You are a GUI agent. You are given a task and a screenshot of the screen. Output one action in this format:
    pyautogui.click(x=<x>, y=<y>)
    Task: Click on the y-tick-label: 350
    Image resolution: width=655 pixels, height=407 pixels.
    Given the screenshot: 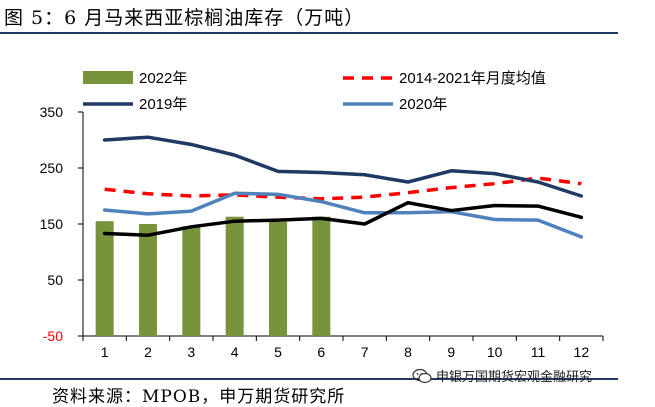 What is the action you would take?
    pyautogui.click(x=52, y=112)
    